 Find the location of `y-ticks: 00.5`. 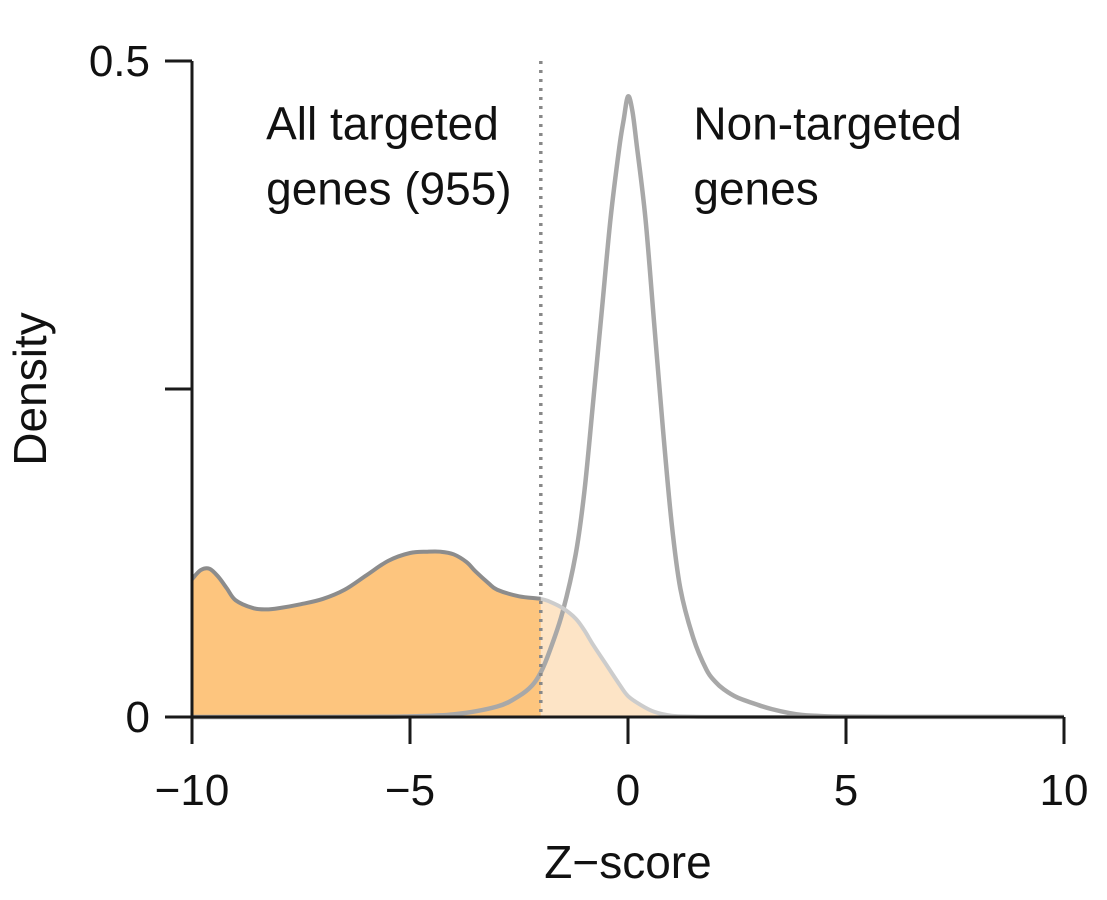

y-ticks: 00.5 is located at coordinates (140, 389).